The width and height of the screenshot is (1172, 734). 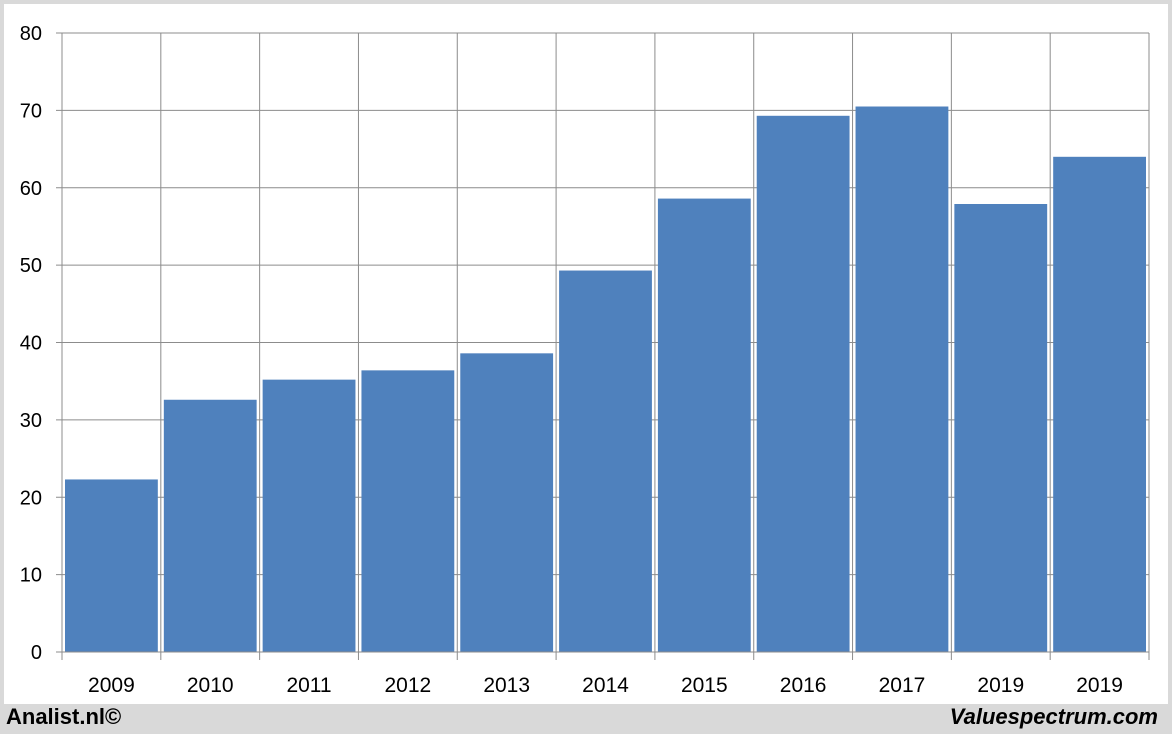 What do you see at coordinates (111, 685) in the screenshot?
I see `x-tick-label: 2009` at bounding box center [111, 685].